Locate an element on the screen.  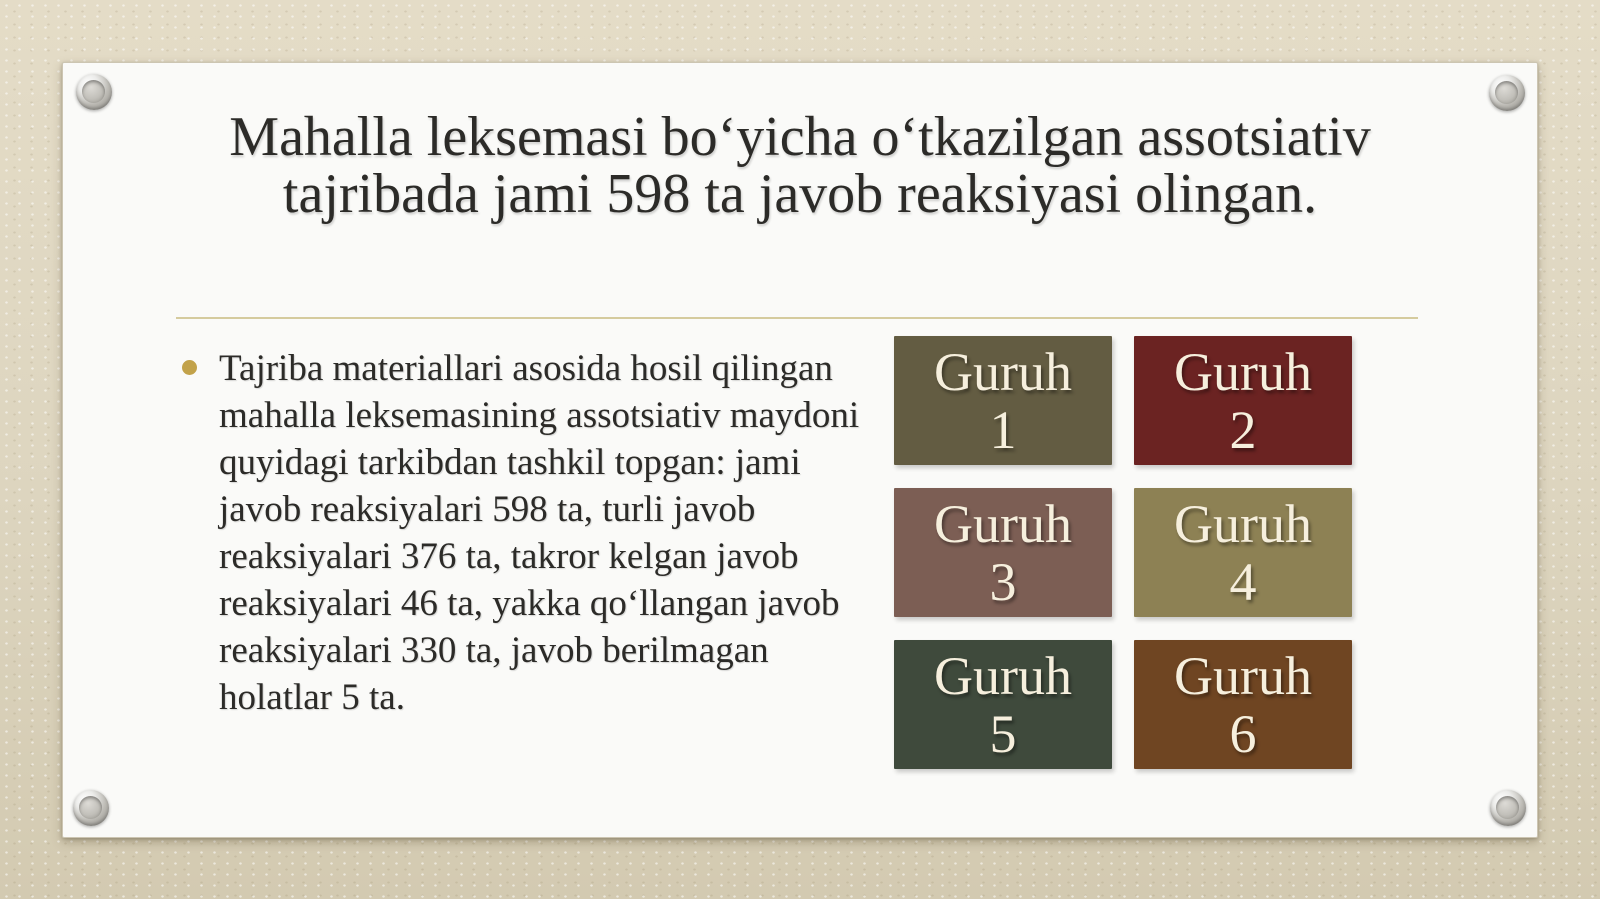
group-tile-6: Guruh 6 is located at coordinates (1243, 704).